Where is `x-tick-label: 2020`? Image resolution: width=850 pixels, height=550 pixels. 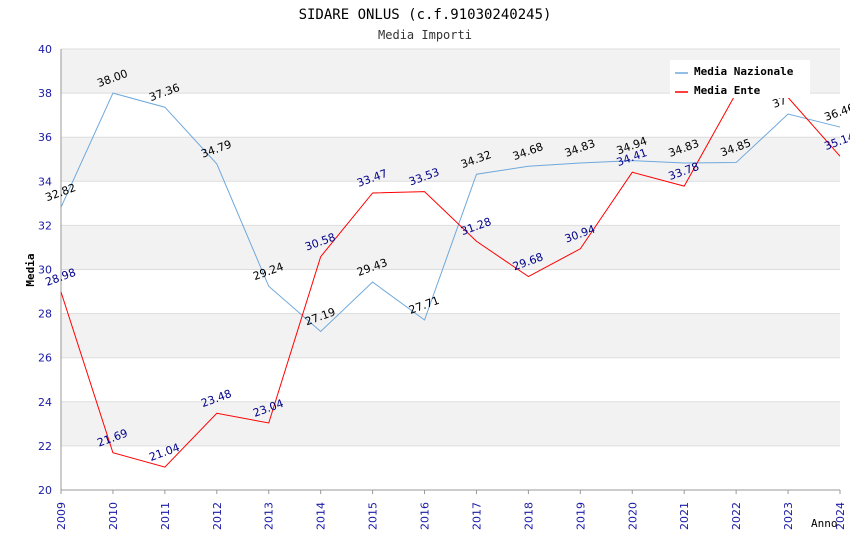 x-tick-label: 2020 is located at coordinates (632, 516).